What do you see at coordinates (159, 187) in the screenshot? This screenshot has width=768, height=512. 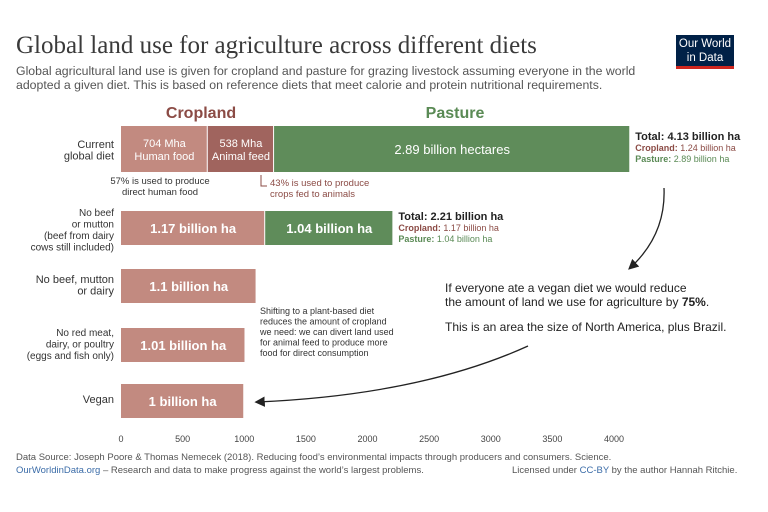 I see `annotation-human-food: 57% is used to produce direct human food` at bounding box center [159, 187].